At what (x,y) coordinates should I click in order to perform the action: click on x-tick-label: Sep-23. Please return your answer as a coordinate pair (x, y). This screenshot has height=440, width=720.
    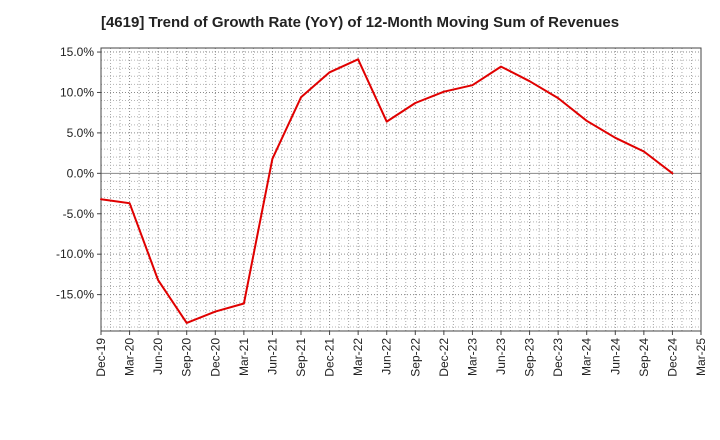
    Looking at the image, I should click on (530, 357).